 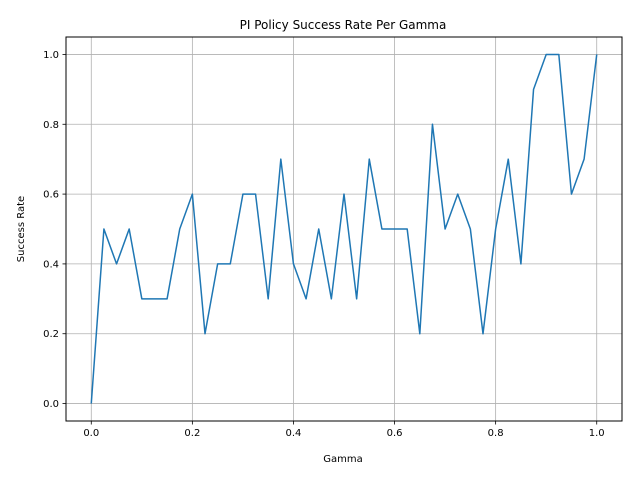 What do you see at coordinates (294, 433) in the screenshot?
I see `x-tick-label: 0.4` at bounding box center [294, 433].